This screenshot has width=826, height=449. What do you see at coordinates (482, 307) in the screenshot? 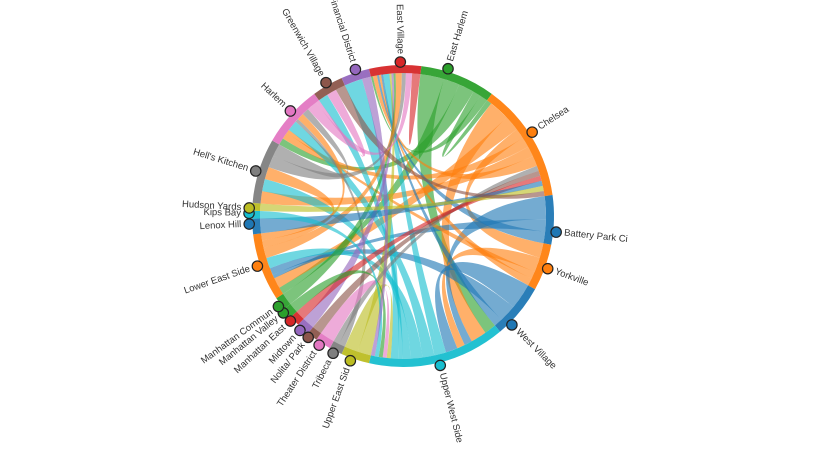
I see `ribbon-west-village-upper-west-side` at bounding box center [482, 307].